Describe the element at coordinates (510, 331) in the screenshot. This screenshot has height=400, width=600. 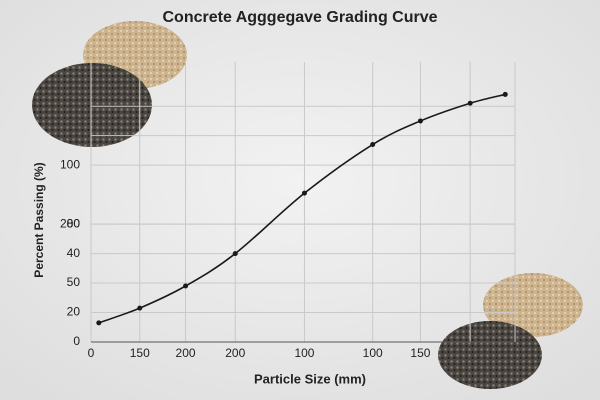
I see `gravel-bottom-right` at that location.